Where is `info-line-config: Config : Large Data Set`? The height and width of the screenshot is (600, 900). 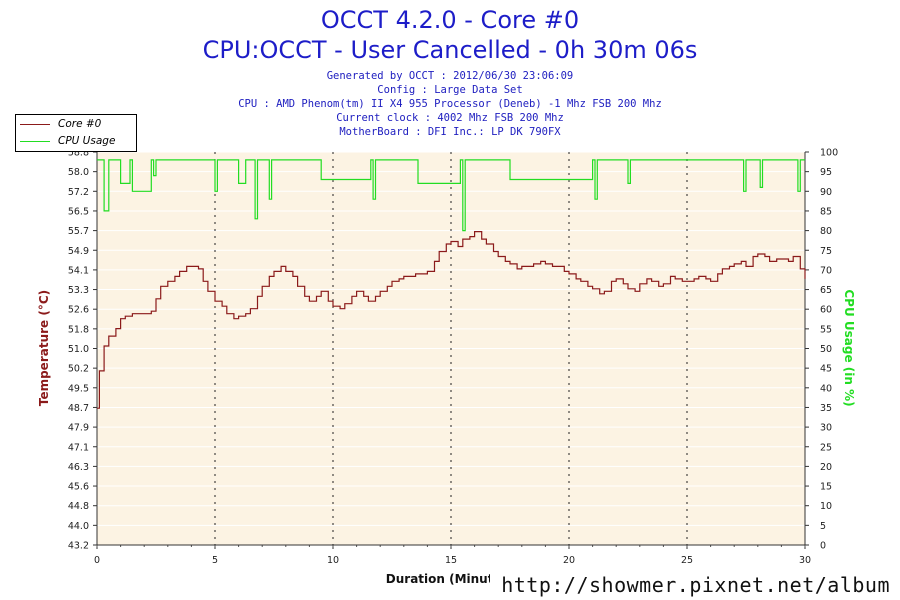
info-line-config: Config : Large Data Set is located at coordinates (450, 90).